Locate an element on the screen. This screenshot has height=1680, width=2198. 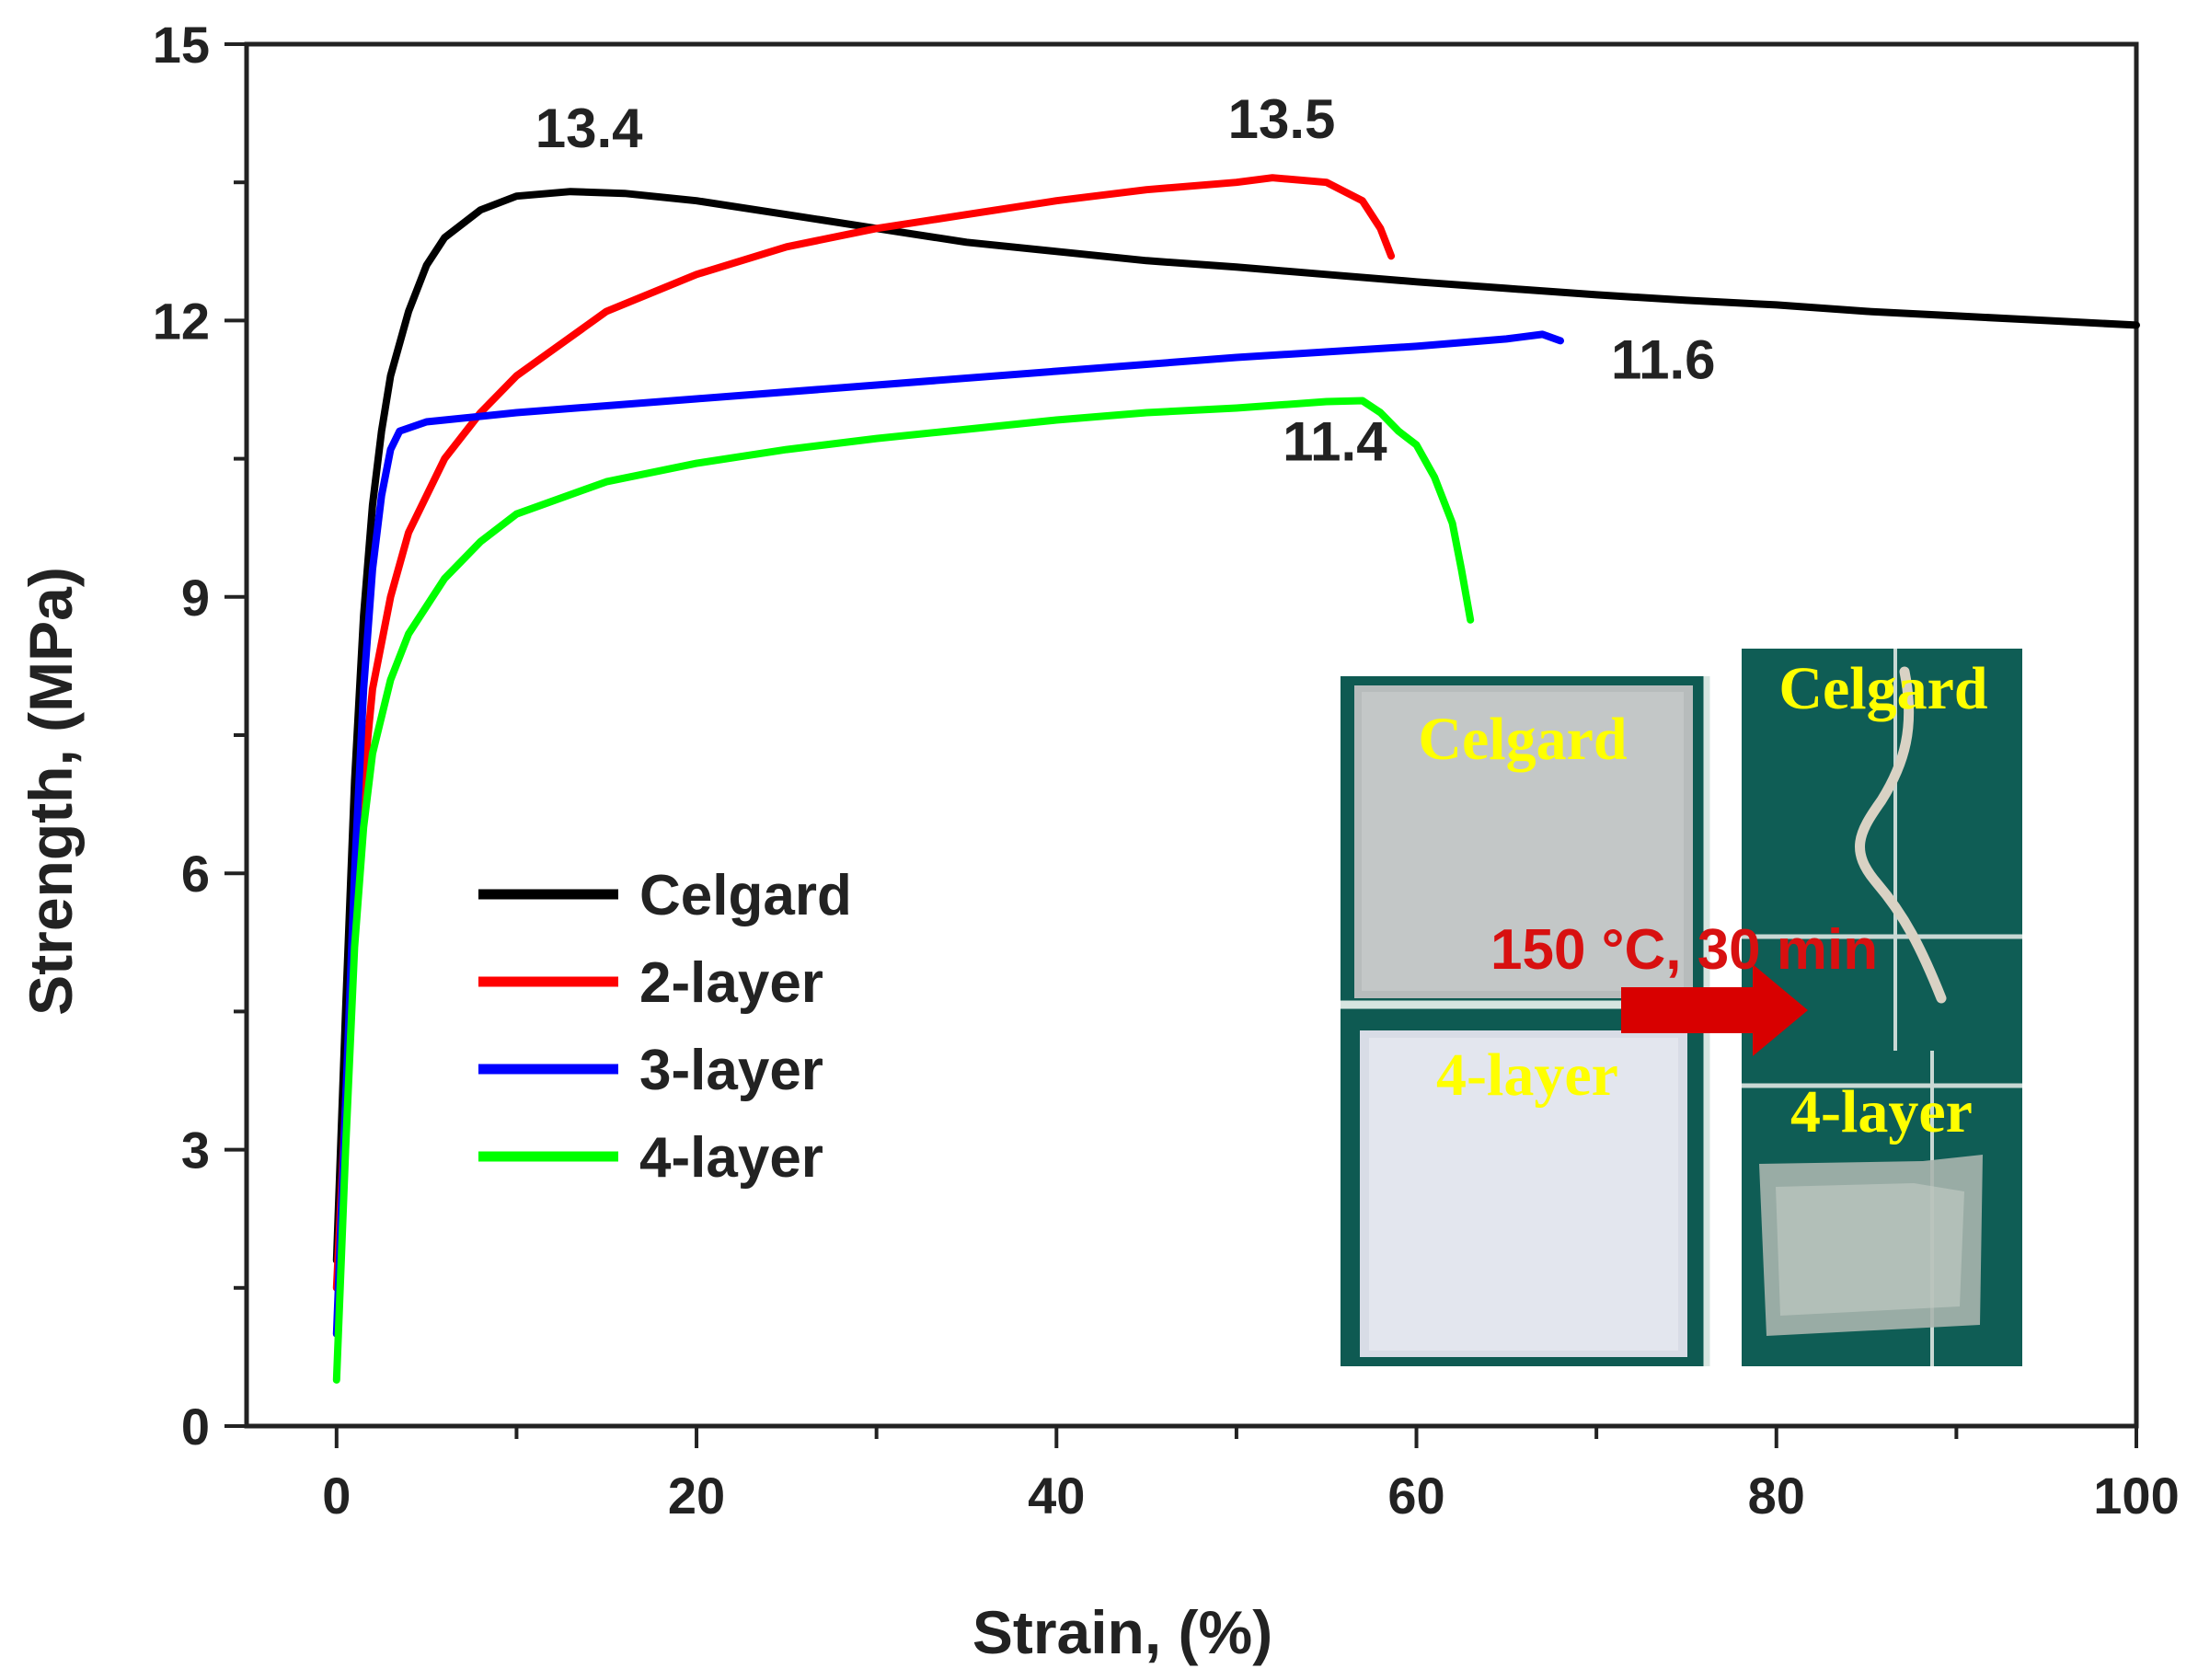
x-tick-label: 60 is located at coordinates (1415, 1496).